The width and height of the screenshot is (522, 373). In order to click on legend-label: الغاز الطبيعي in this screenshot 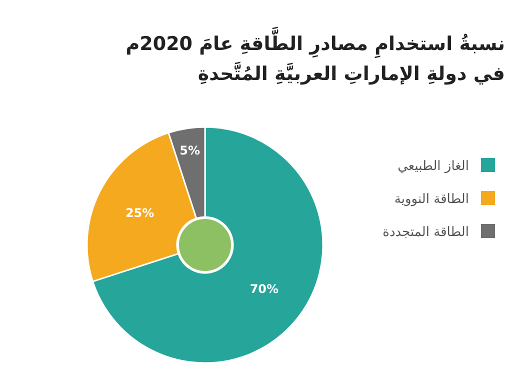, I will do `click(433, 166)`.